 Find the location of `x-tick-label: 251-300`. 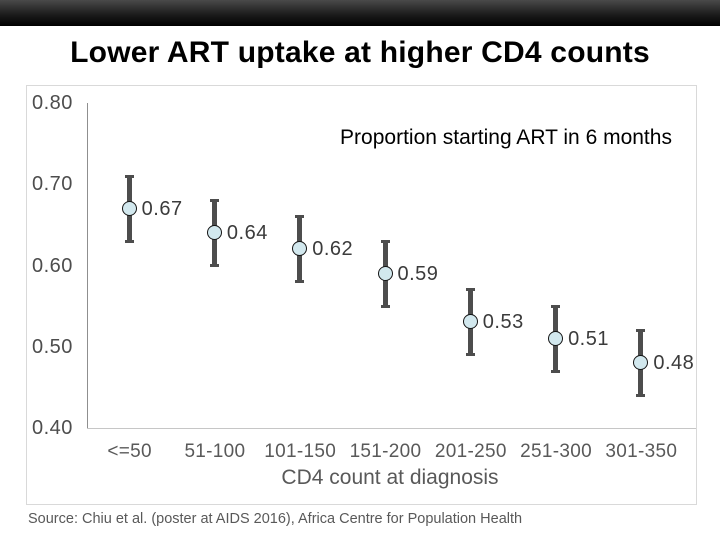

x-tick-label: 251-300 is located at coordinates (556, 451).